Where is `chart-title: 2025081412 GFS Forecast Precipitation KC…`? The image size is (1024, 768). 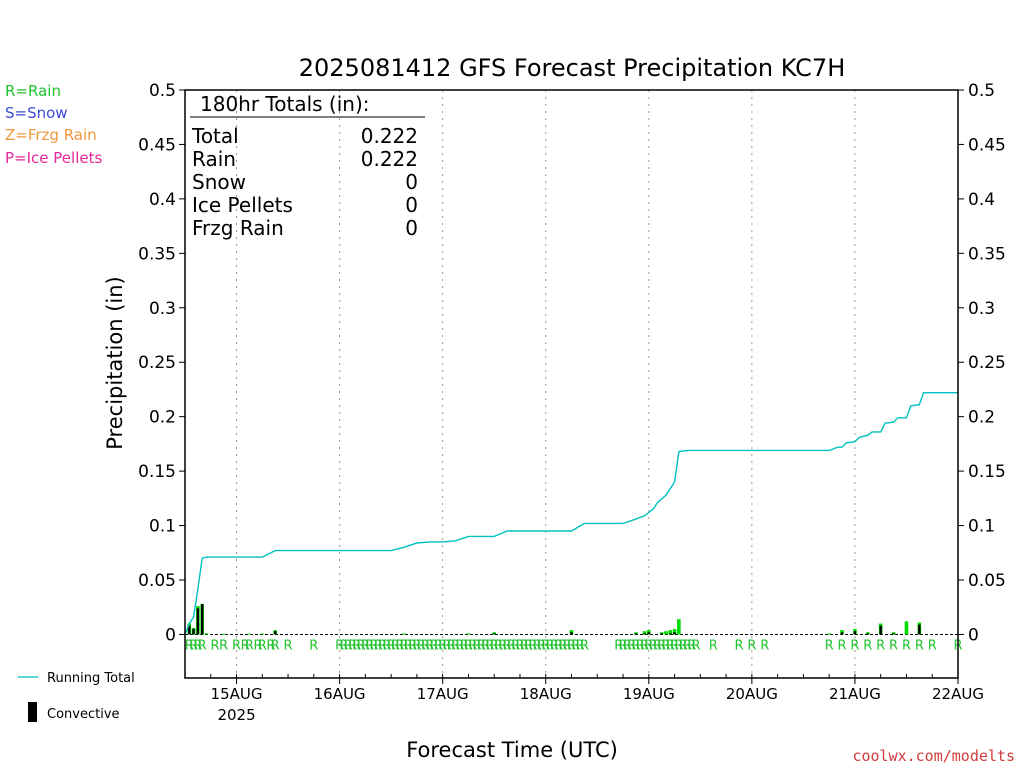
chart-title: 2025081412 GFS Forecast Precipitation KC… is located at coordinates (572, 68).